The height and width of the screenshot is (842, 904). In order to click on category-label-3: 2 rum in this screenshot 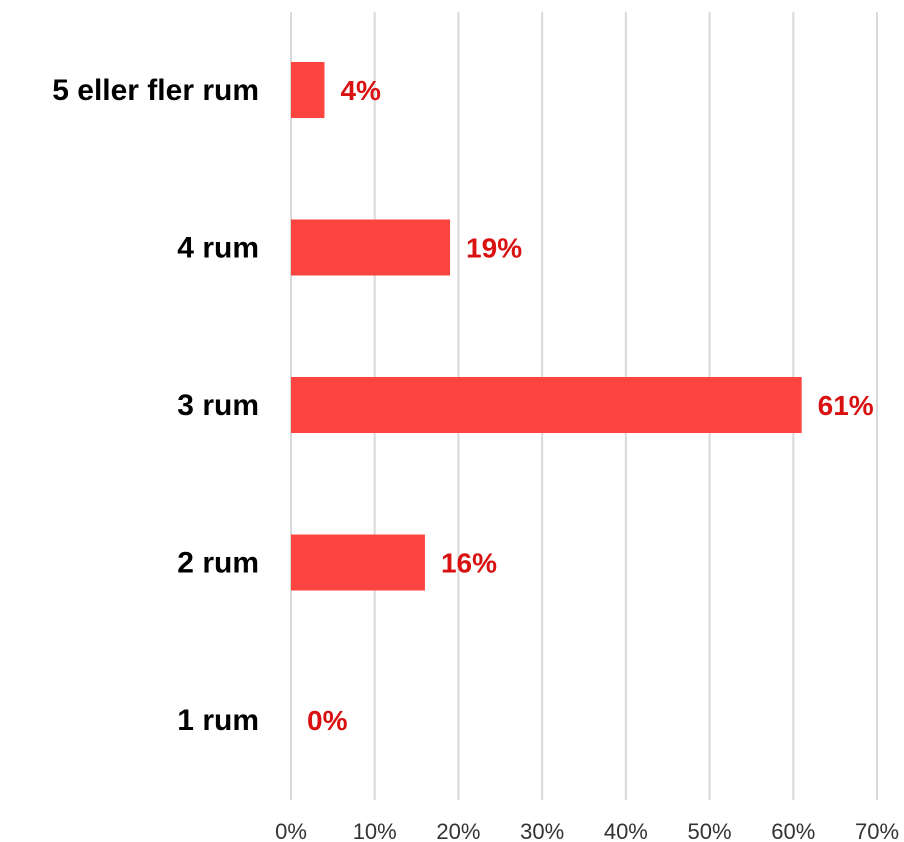, I will do `click(218, 563)`.